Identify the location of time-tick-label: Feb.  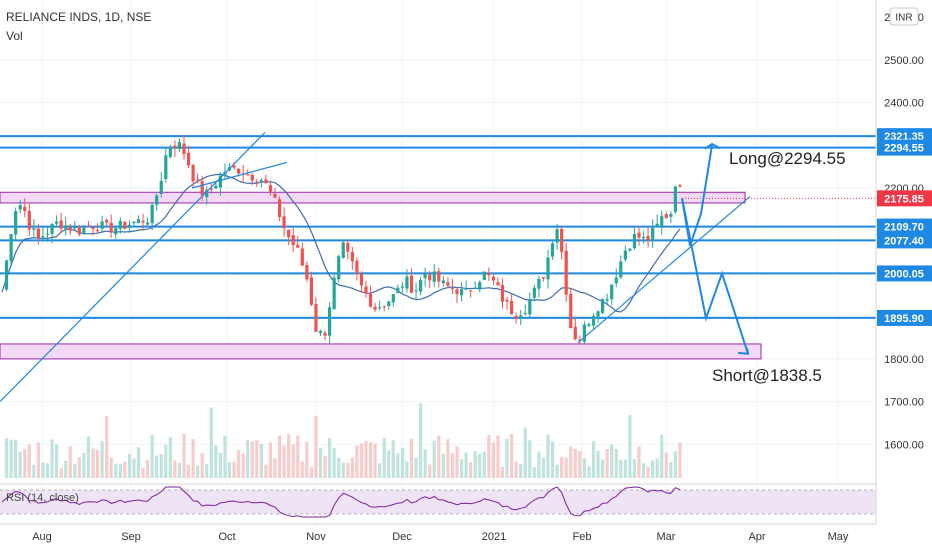
(582, 537).